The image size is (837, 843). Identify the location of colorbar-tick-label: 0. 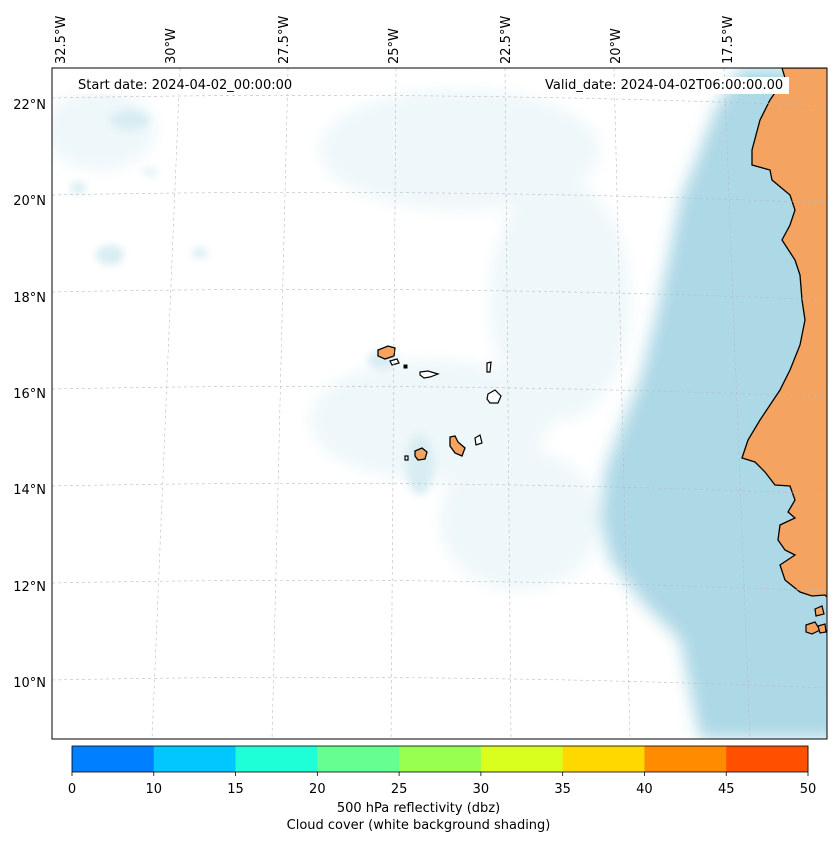
(72, 789).